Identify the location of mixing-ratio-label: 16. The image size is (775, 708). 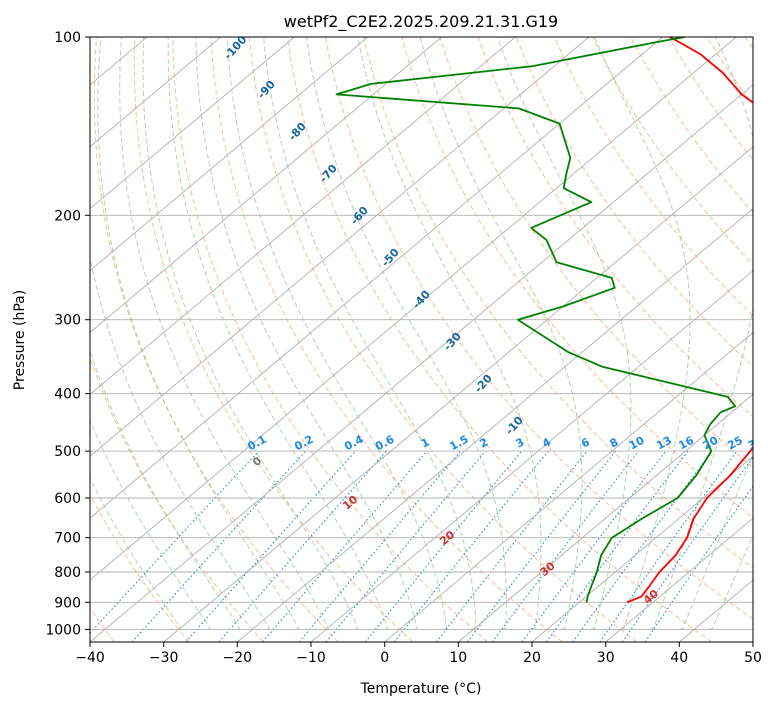
(686, 443).